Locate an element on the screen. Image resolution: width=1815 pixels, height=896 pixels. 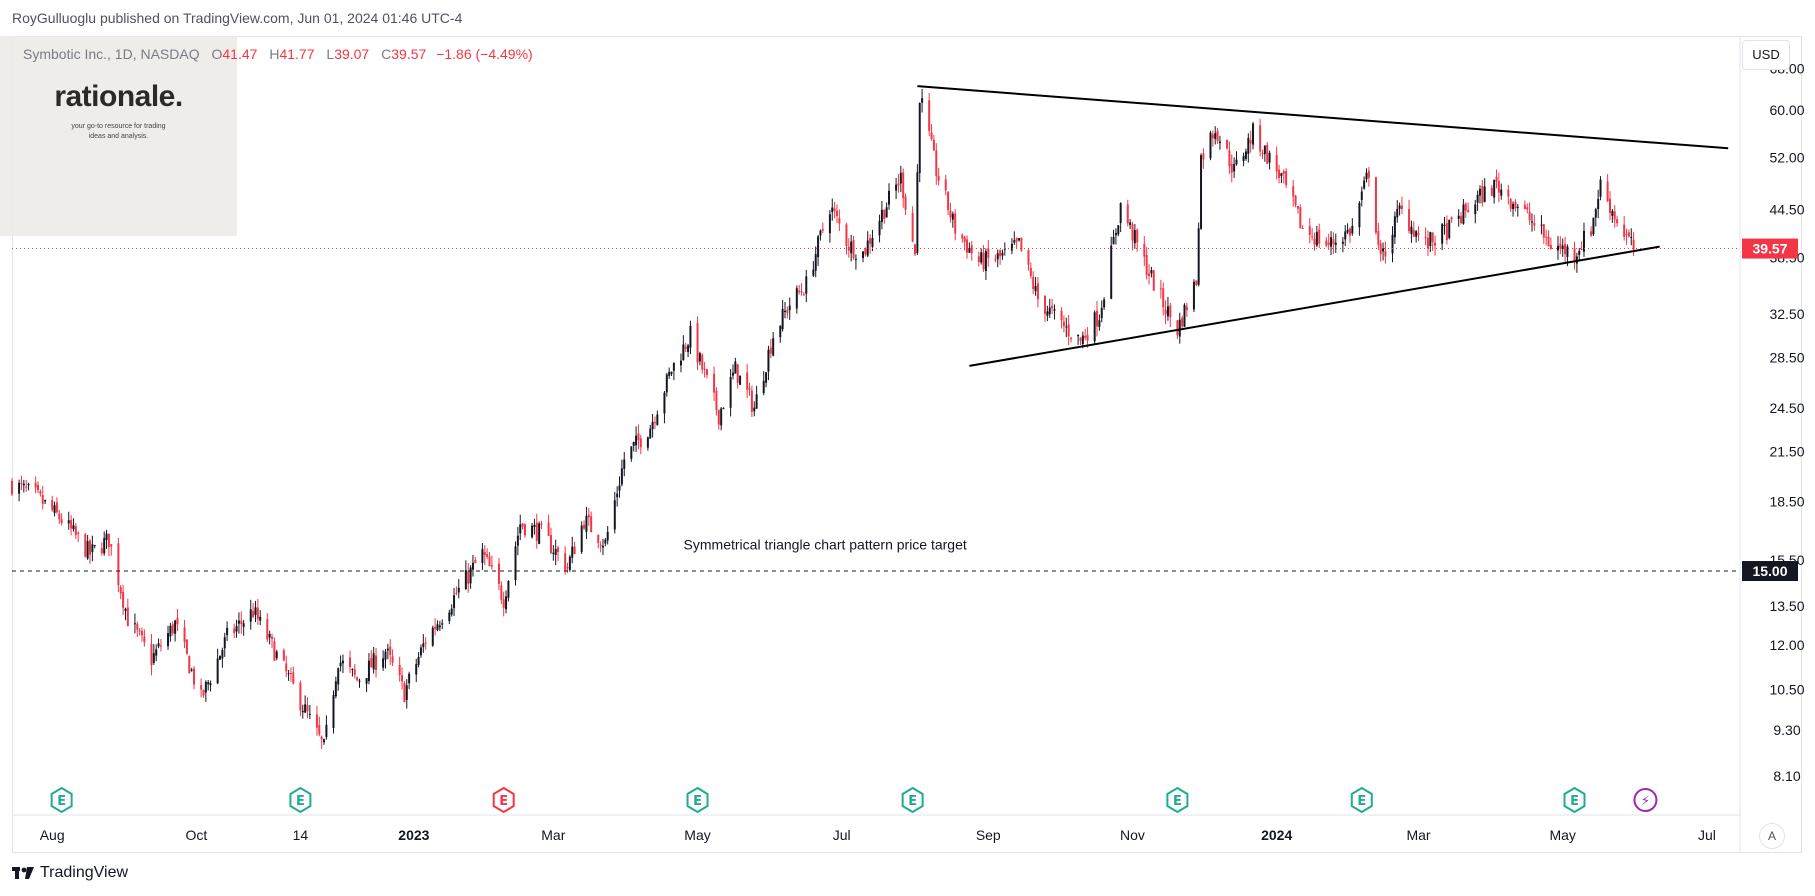
event-label: E is located at coordinates (61, 801).